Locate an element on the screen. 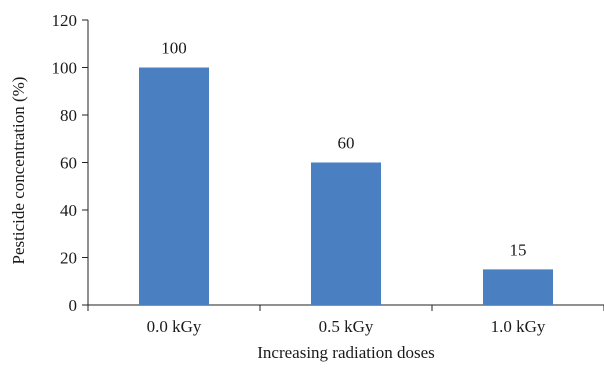  x-tick-label: 1.0 kGy is located at coordinates (518, 326).